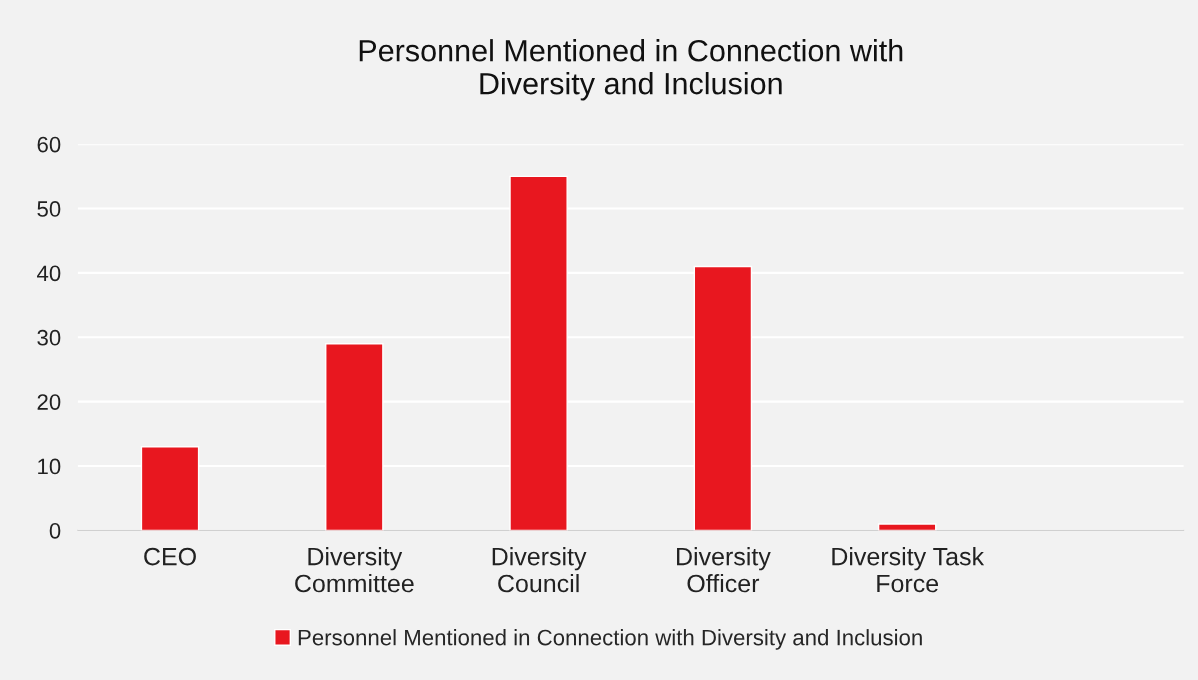  I want to click on y-tick-label: 40, so click(49, 273).